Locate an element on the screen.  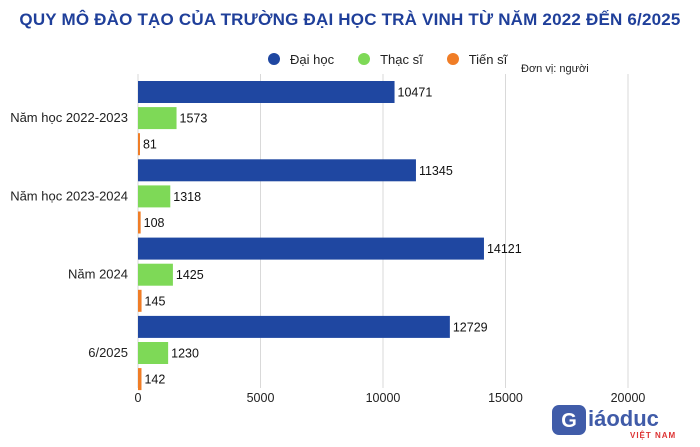
svg-text: G is located at coordinates (569, 421).